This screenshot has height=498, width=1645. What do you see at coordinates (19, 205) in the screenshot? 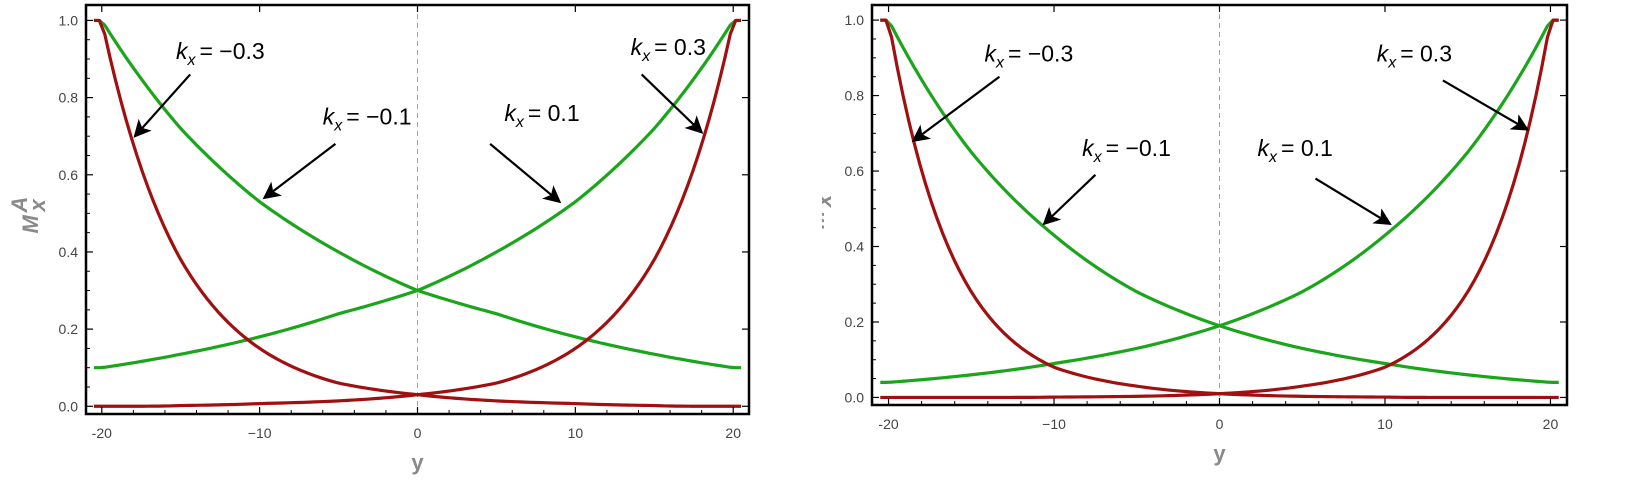
I see `svg-text: A` at bounding box center [19, 205].